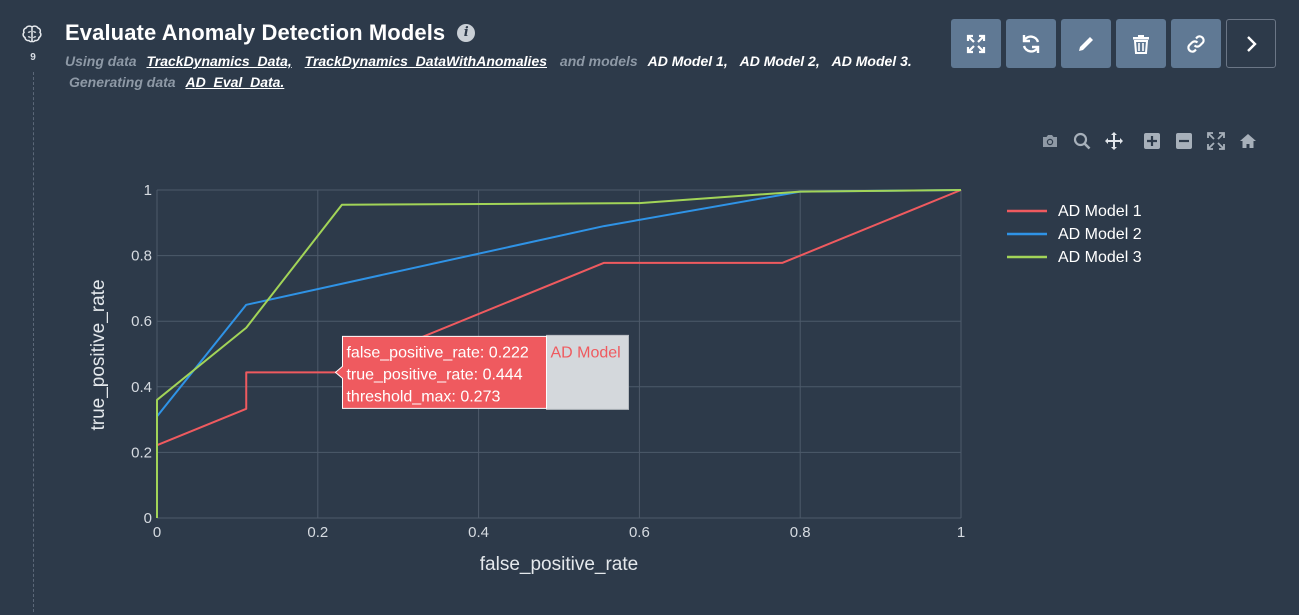 The image size is (1299, 615). What do you see at coordinates (148, 518) in the screenshot?
I see `y-tick-label: 0` at bounding box center [148, 518].